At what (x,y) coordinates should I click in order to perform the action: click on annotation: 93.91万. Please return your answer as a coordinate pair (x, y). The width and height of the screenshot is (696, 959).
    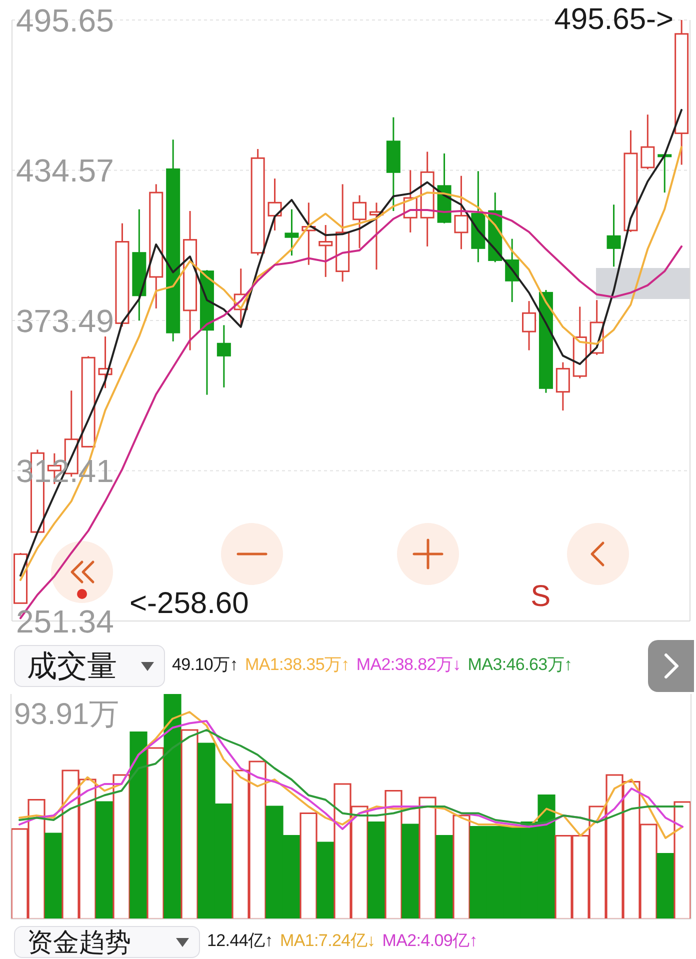
    Looking at the image, I should click on (67, 715).